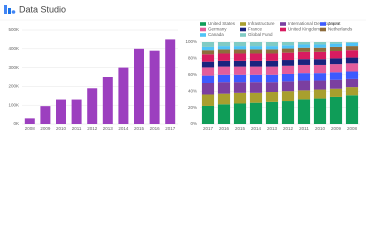 The image size is (366, 240). Describe the element at coordinates (340, 29) in the screenshot. I see `legend-label: Netherlands` at that location.